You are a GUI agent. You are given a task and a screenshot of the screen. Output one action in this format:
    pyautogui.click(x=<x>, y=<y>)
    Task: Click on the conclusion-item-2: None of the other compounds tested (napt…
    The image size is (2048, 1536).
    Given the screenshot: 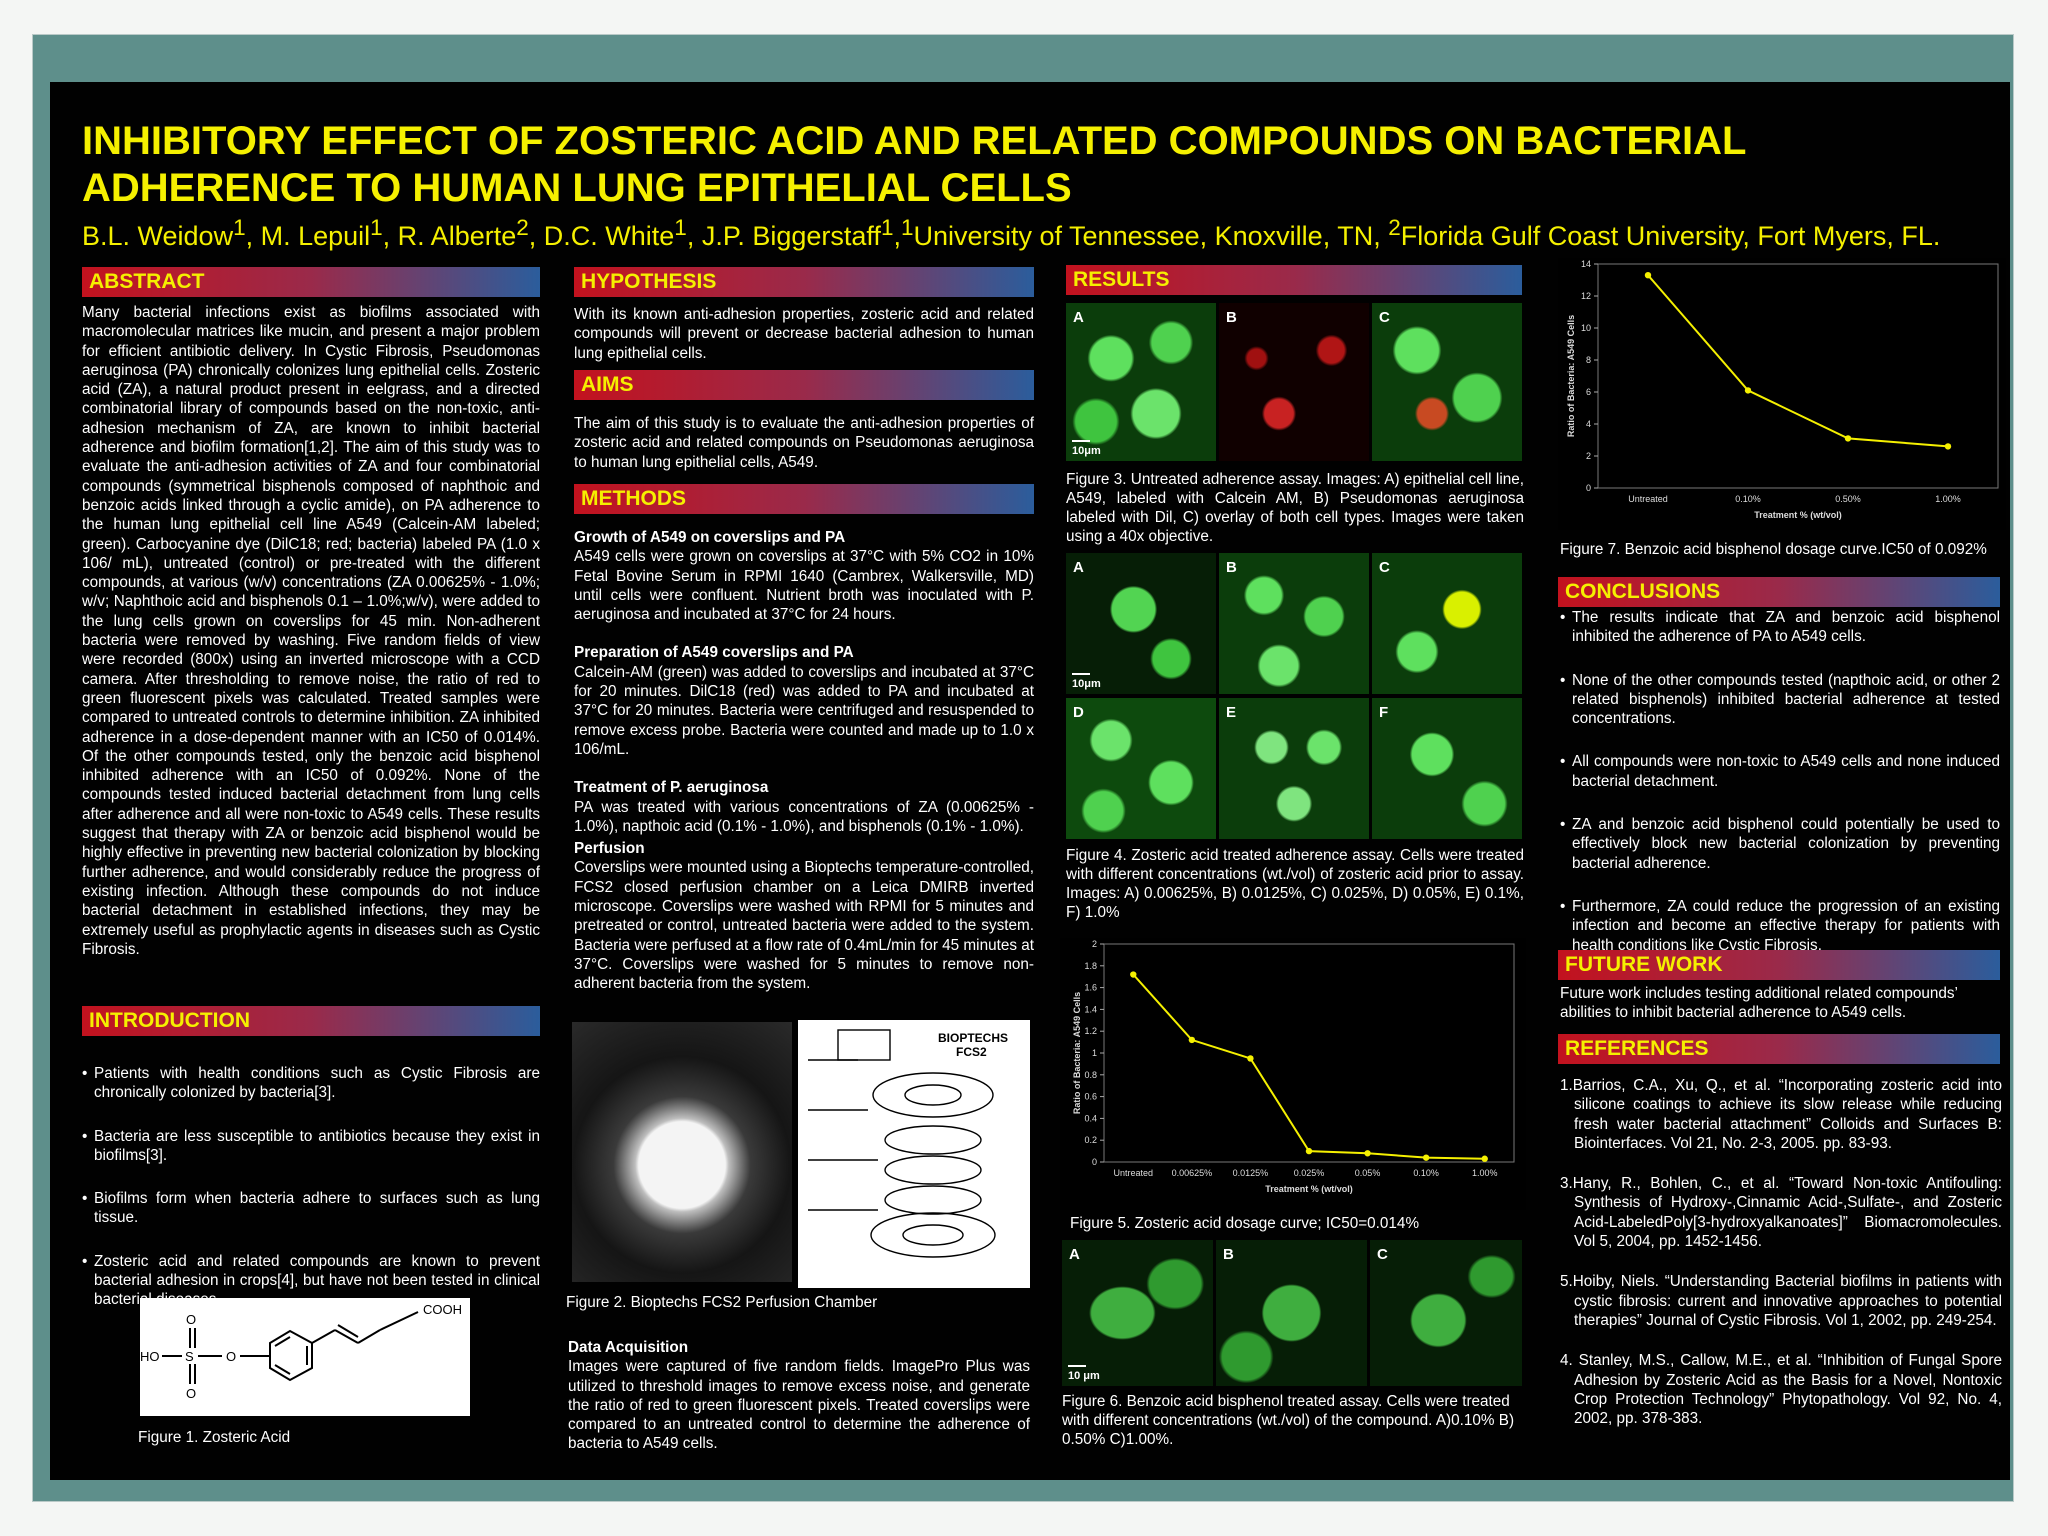 What is the action you would take?
    pyautogui.click(x=1780, y=700)
    